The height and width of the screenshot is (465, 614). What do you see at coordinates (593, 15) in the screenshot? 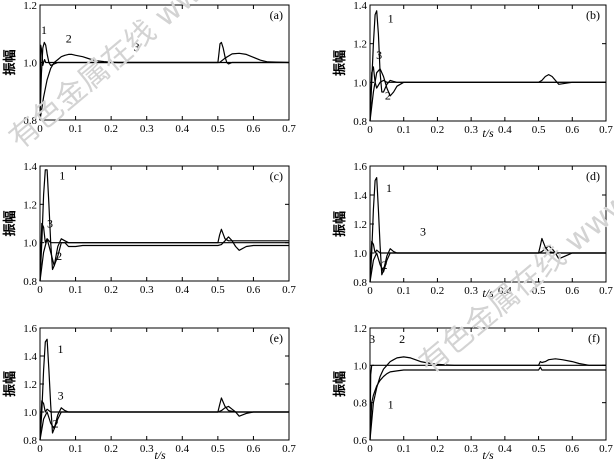
I see `panel-label: (b)` at bounding box center [593, 15].